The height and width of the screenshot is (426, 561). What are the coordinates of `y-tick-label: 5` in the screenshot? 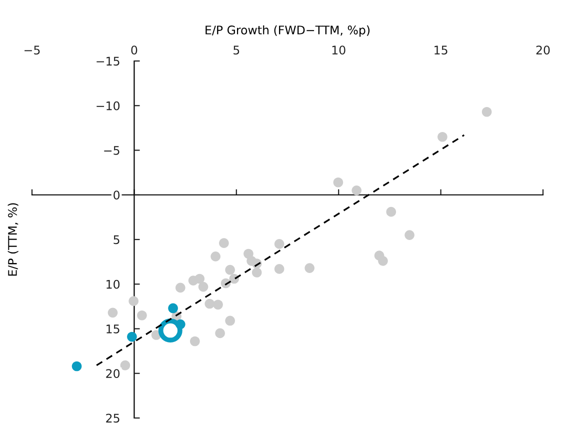 It's located at (117, 239).